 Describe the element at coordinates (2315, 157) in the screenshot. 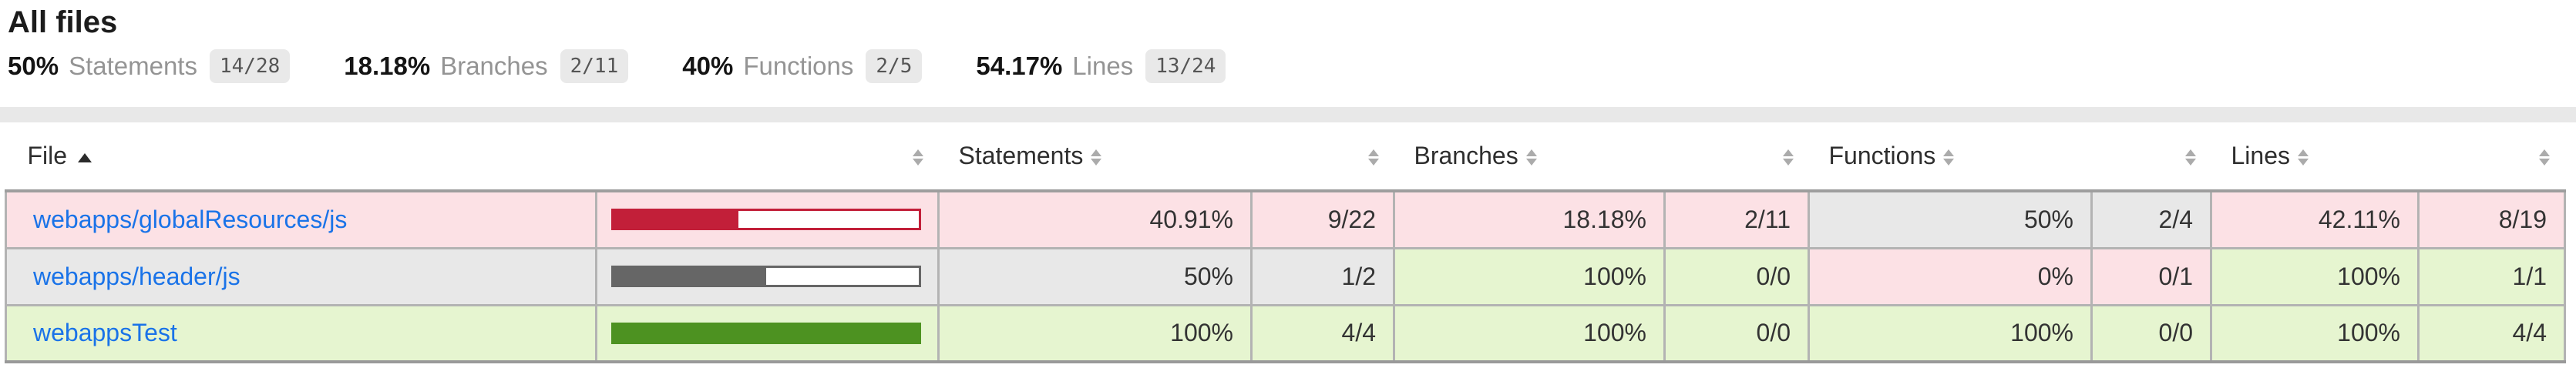

I see `column-header-lines: Lines` at that location.